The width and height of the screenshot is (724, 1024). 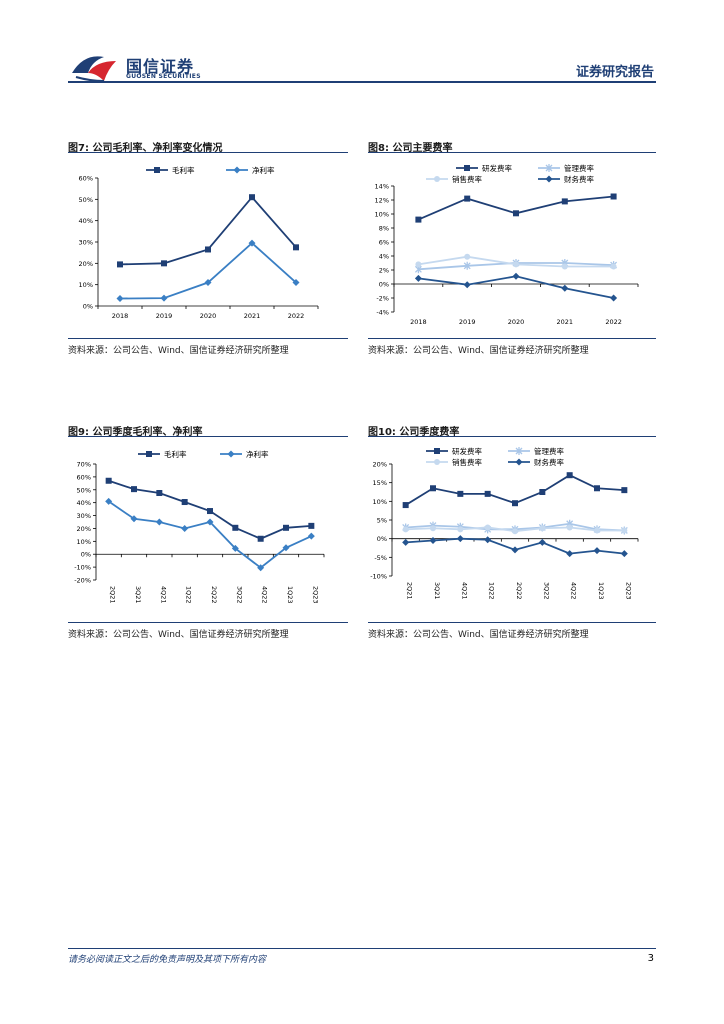 What do you see at coordinates (512, 152) in the screenshot?
I see `figure-8-top-rule` at bounding box center [512, 152].